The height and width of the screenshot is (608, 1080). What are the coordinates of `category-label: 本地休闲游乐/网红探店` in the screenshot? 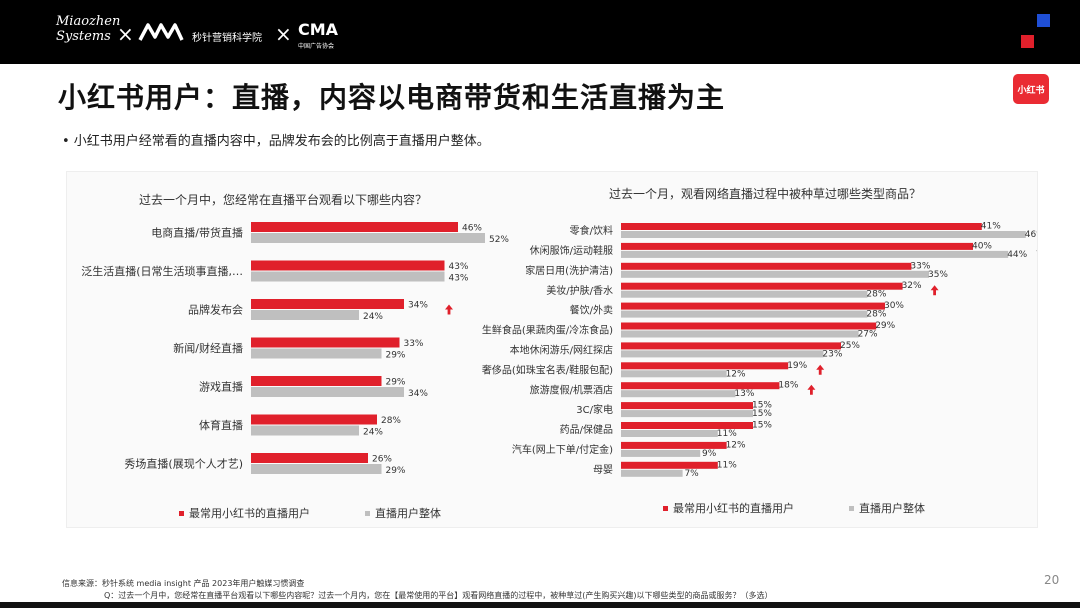 It's located at (561, 350).